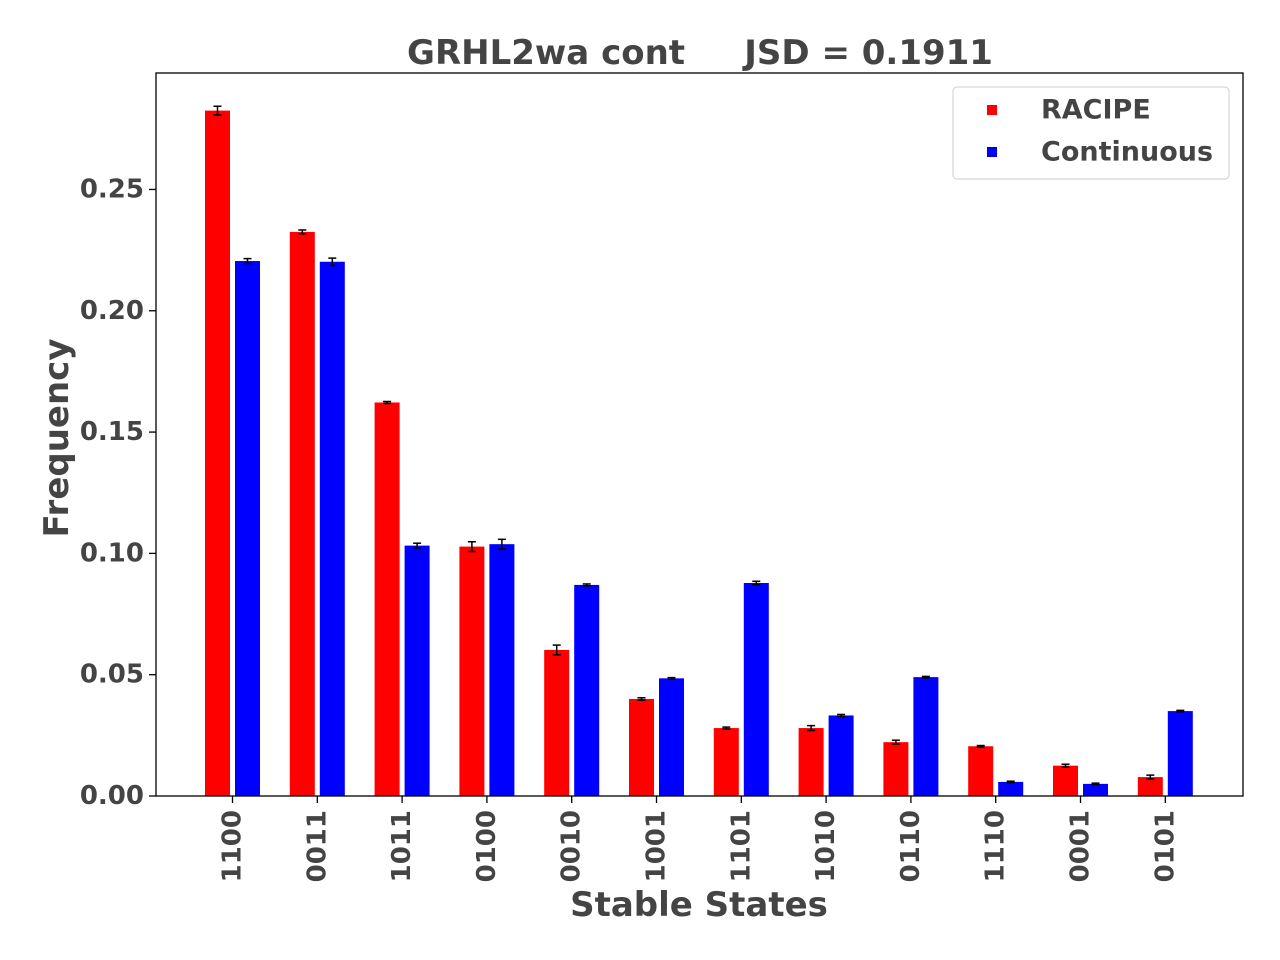 The width and height of the screenshot is (1280, 960). Describe the element at coordinates (572, 846) in the screenshot. I see `x-tick-label-0010: 0010` at that location.